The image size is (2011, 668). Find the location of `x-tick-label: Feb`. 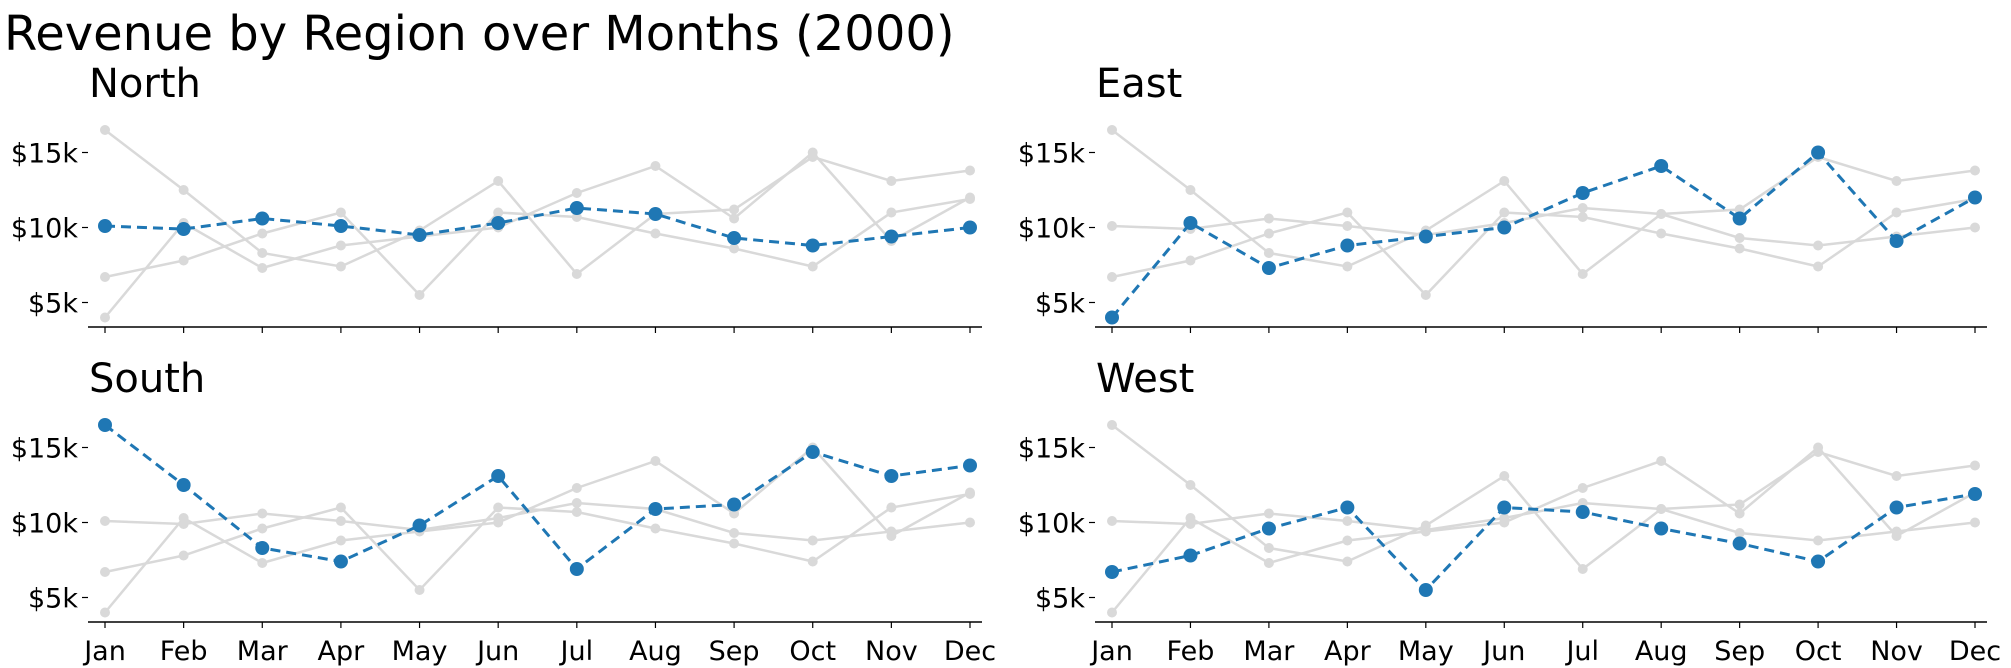

x-tick-label: Feb is located at coordinates (1191, 651).